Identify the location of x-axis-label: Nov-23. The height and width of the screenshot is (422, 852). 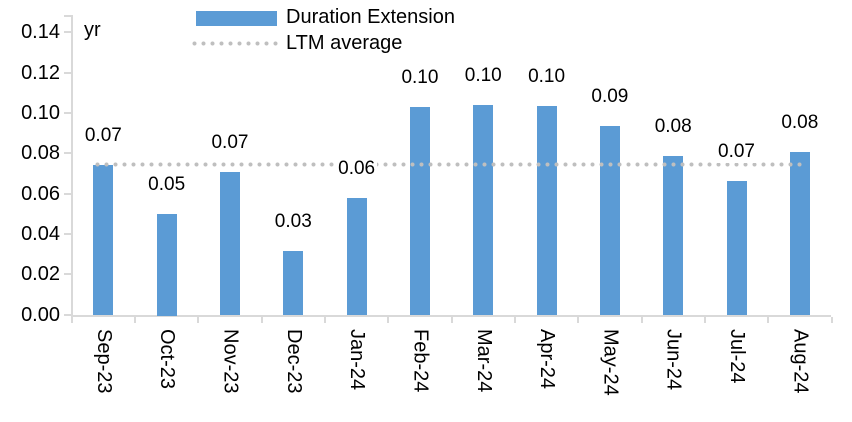
(230, 361).